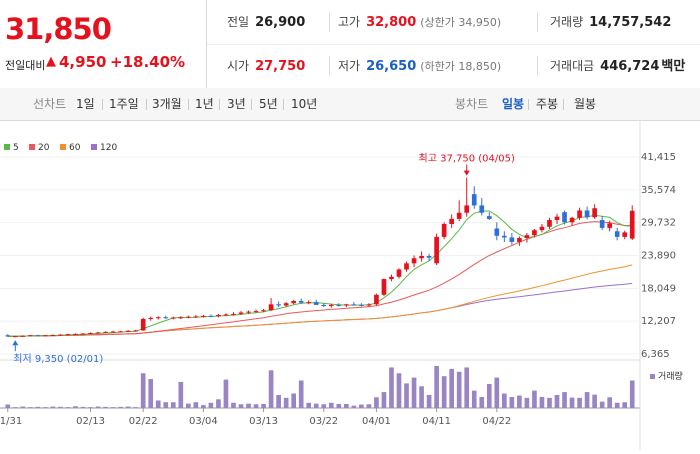 Image resolution: width=700 pixels, height=454 pixels. I want to click on period-3y-button: 3년, so click(236, 104).